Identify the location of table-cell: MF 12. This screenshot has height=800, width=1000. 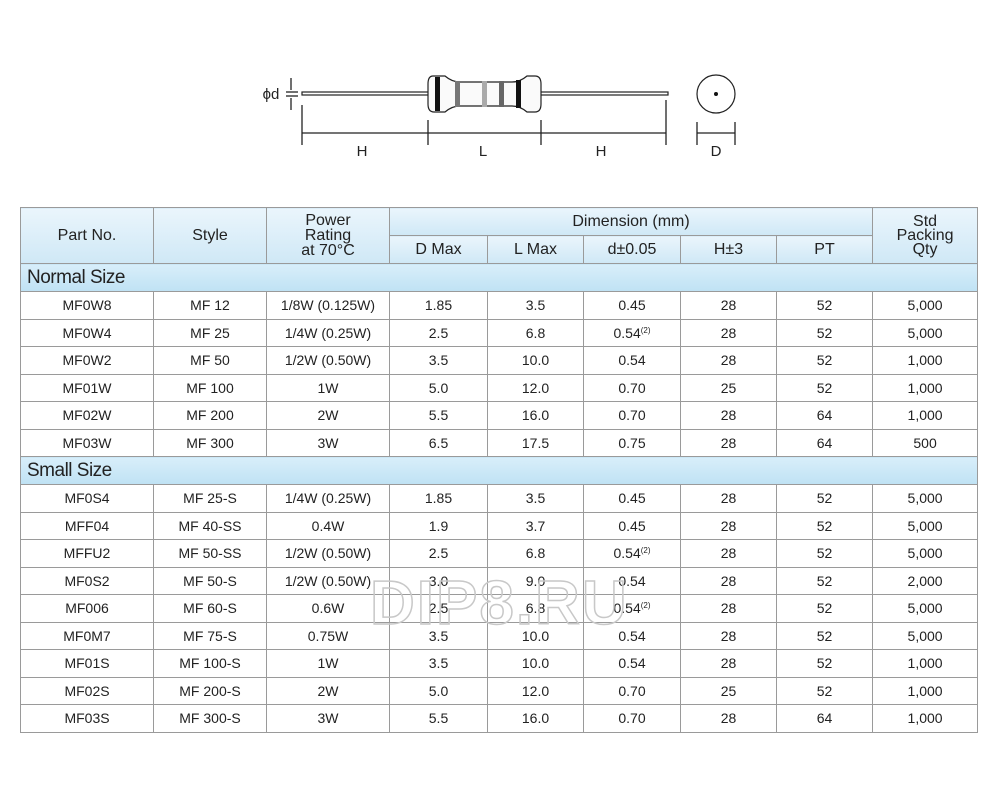
(210, 305).